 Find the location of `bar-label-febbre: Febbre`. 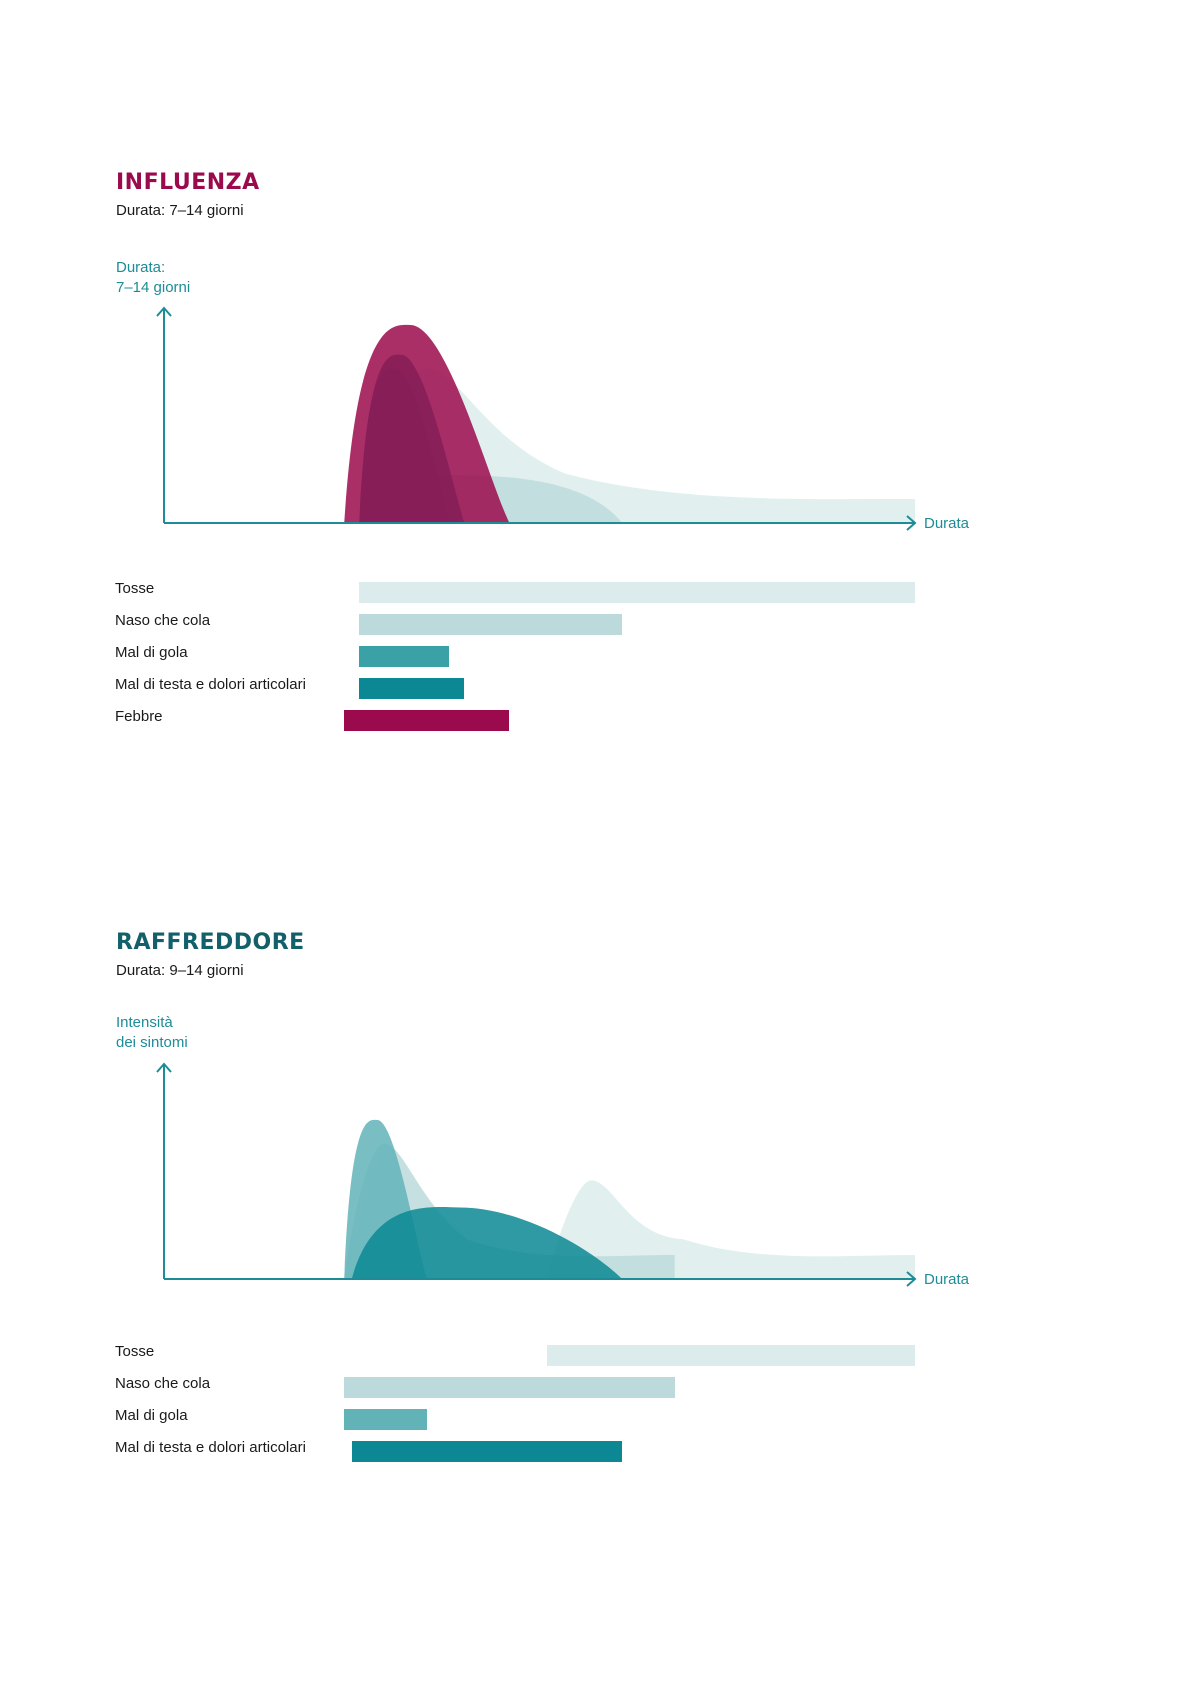

bar-label-febbre: Febbre is located at coordinates (139, 716).